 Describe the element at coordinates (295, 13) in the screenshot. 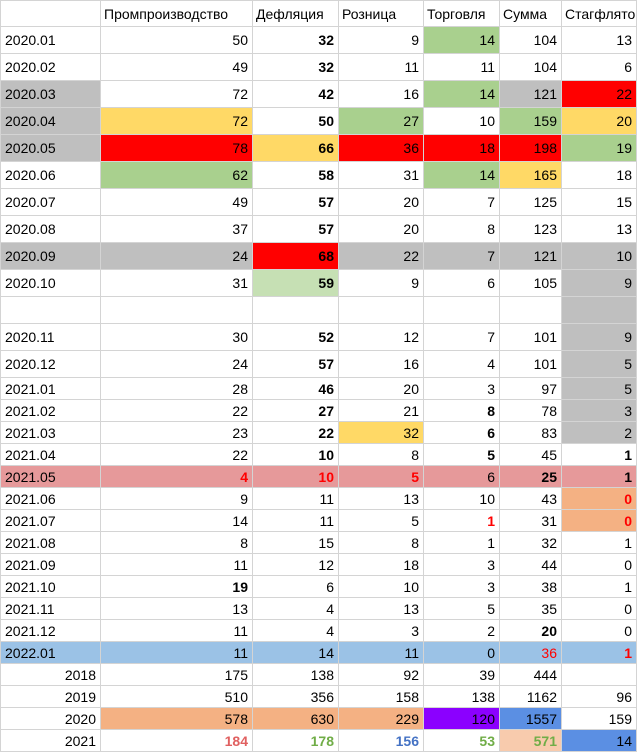

I see `column-header: Дефляция` at that location.